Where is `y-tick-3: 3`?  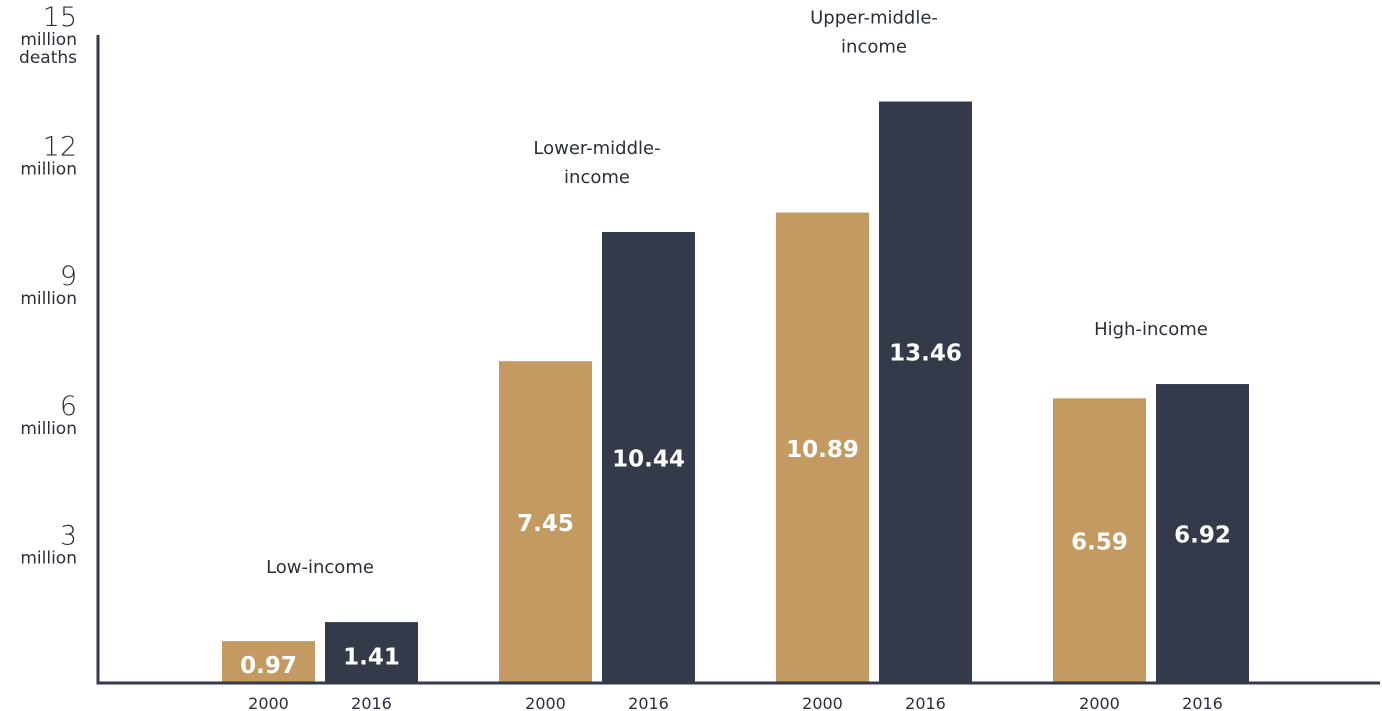 y-tick-3: 3 is located at coordinates (68, 535).